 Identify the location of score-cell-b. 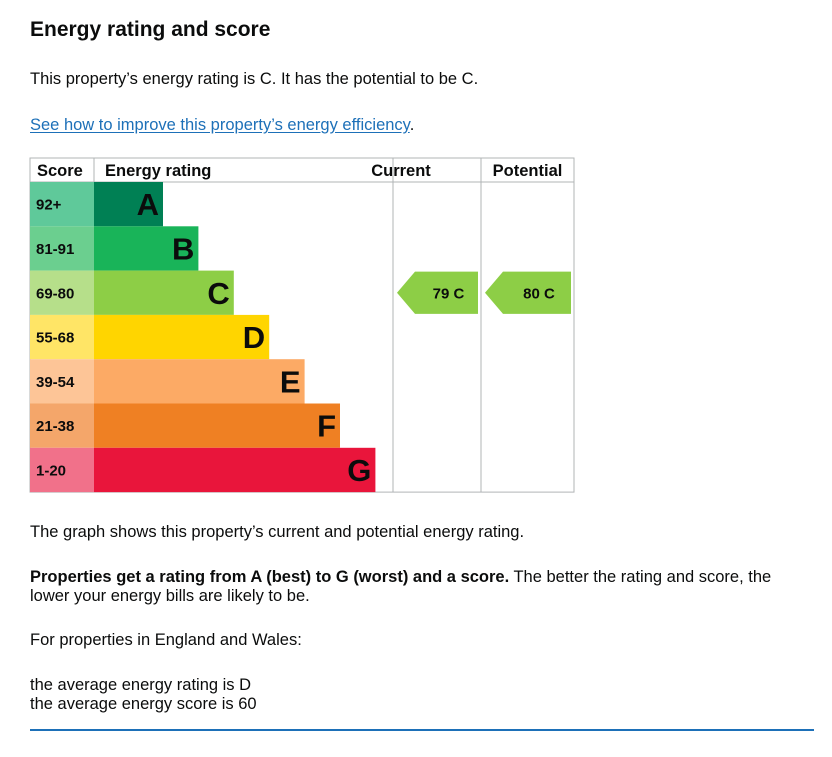
(62, 248).